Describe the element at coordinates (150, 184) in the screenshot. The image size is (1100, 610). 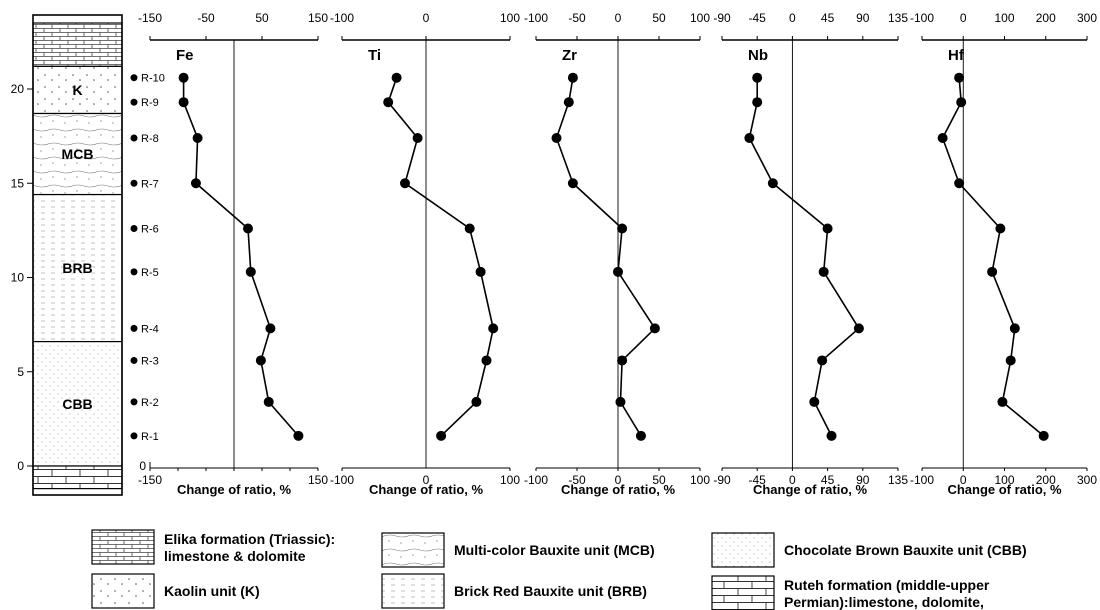
I see `sample-label: R-7` at that location.